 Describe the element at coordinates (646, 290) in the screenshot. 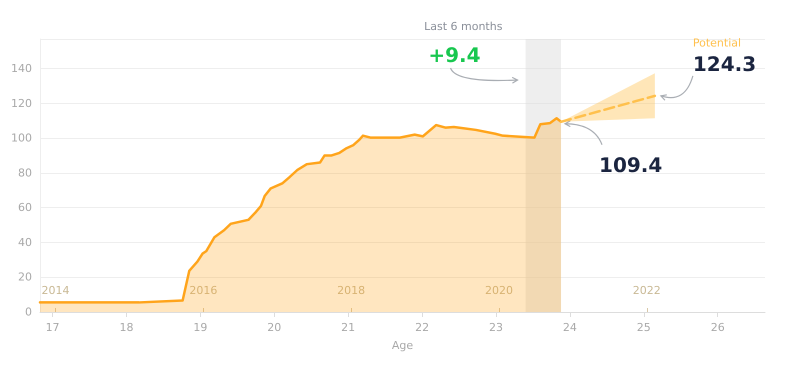

I see `x2-tick-label: 2022` at that location.